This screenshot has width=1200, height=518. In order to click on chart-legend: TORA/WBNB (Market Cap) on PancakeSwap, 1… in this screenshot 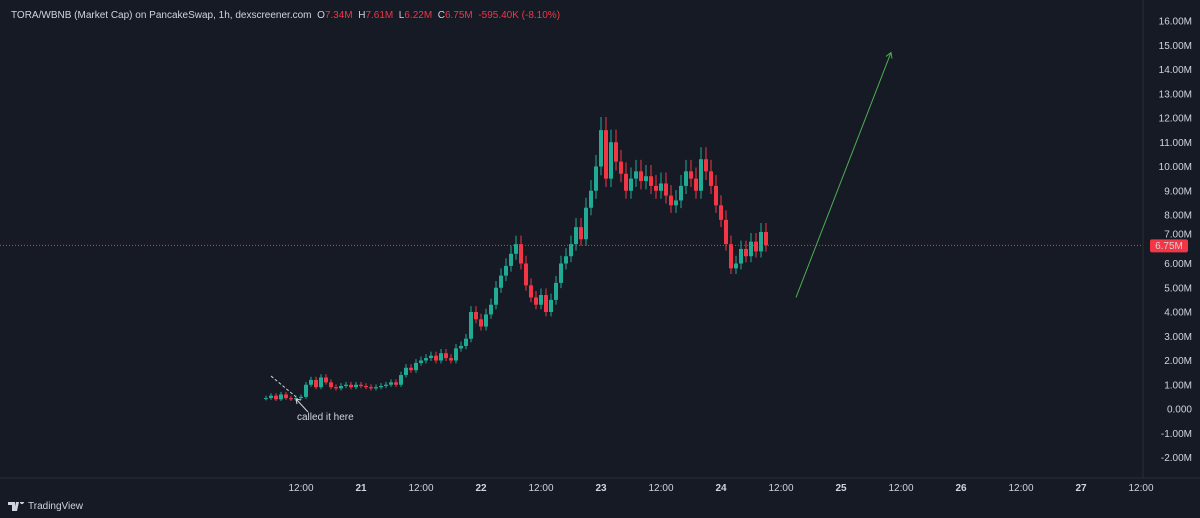, I will do `click(285, 15)`.